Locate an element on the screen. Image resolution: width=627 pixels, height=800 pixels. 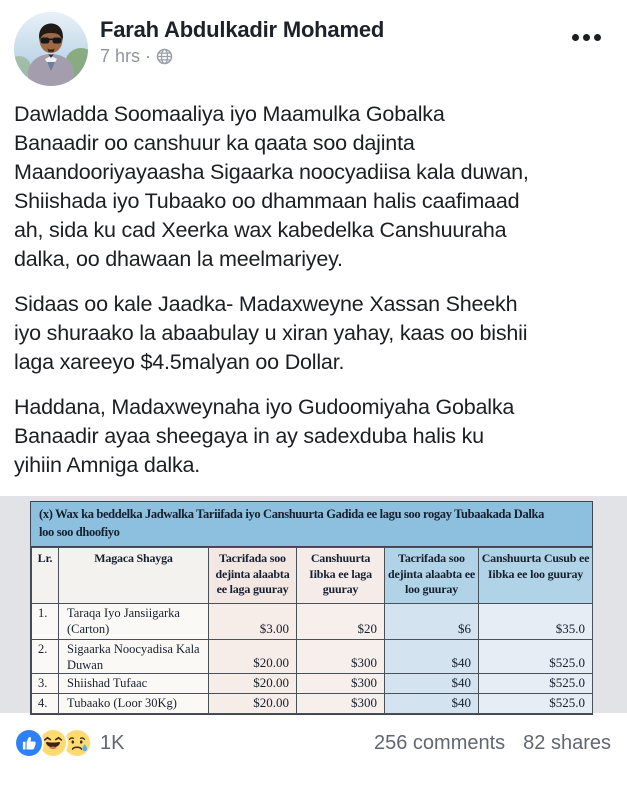
doc-col-header: Canshuurta Iibka ee laga guuray is located at coordinates (340, 575).